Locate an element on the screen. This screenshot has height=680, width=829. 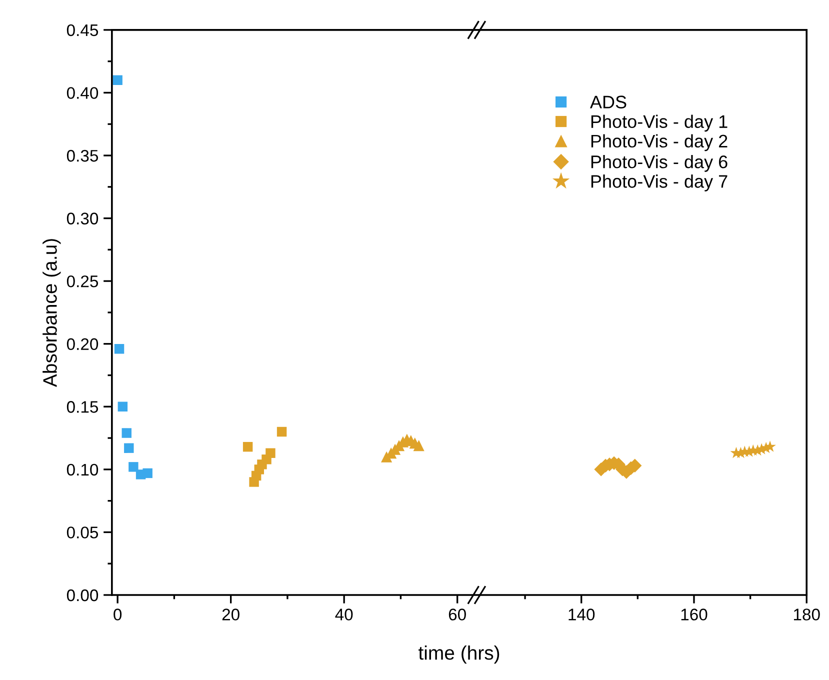
x-tick-label: 180 is located at coordinates (807, 614).